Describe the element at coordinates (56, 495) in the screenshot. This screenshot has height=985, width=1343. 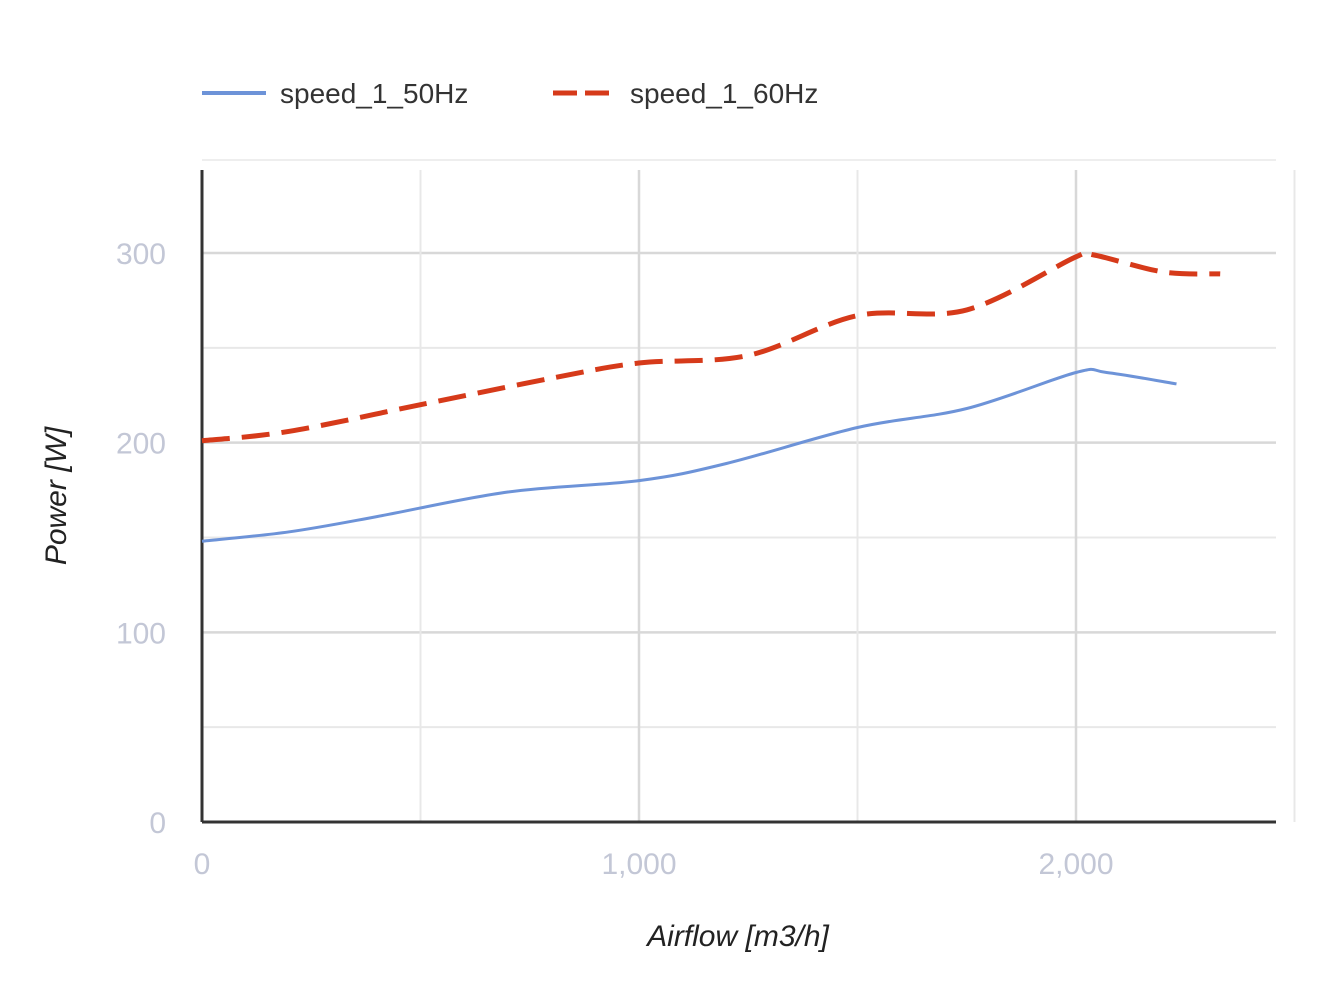
I see `y-axis-title: Power [W]` at that location.